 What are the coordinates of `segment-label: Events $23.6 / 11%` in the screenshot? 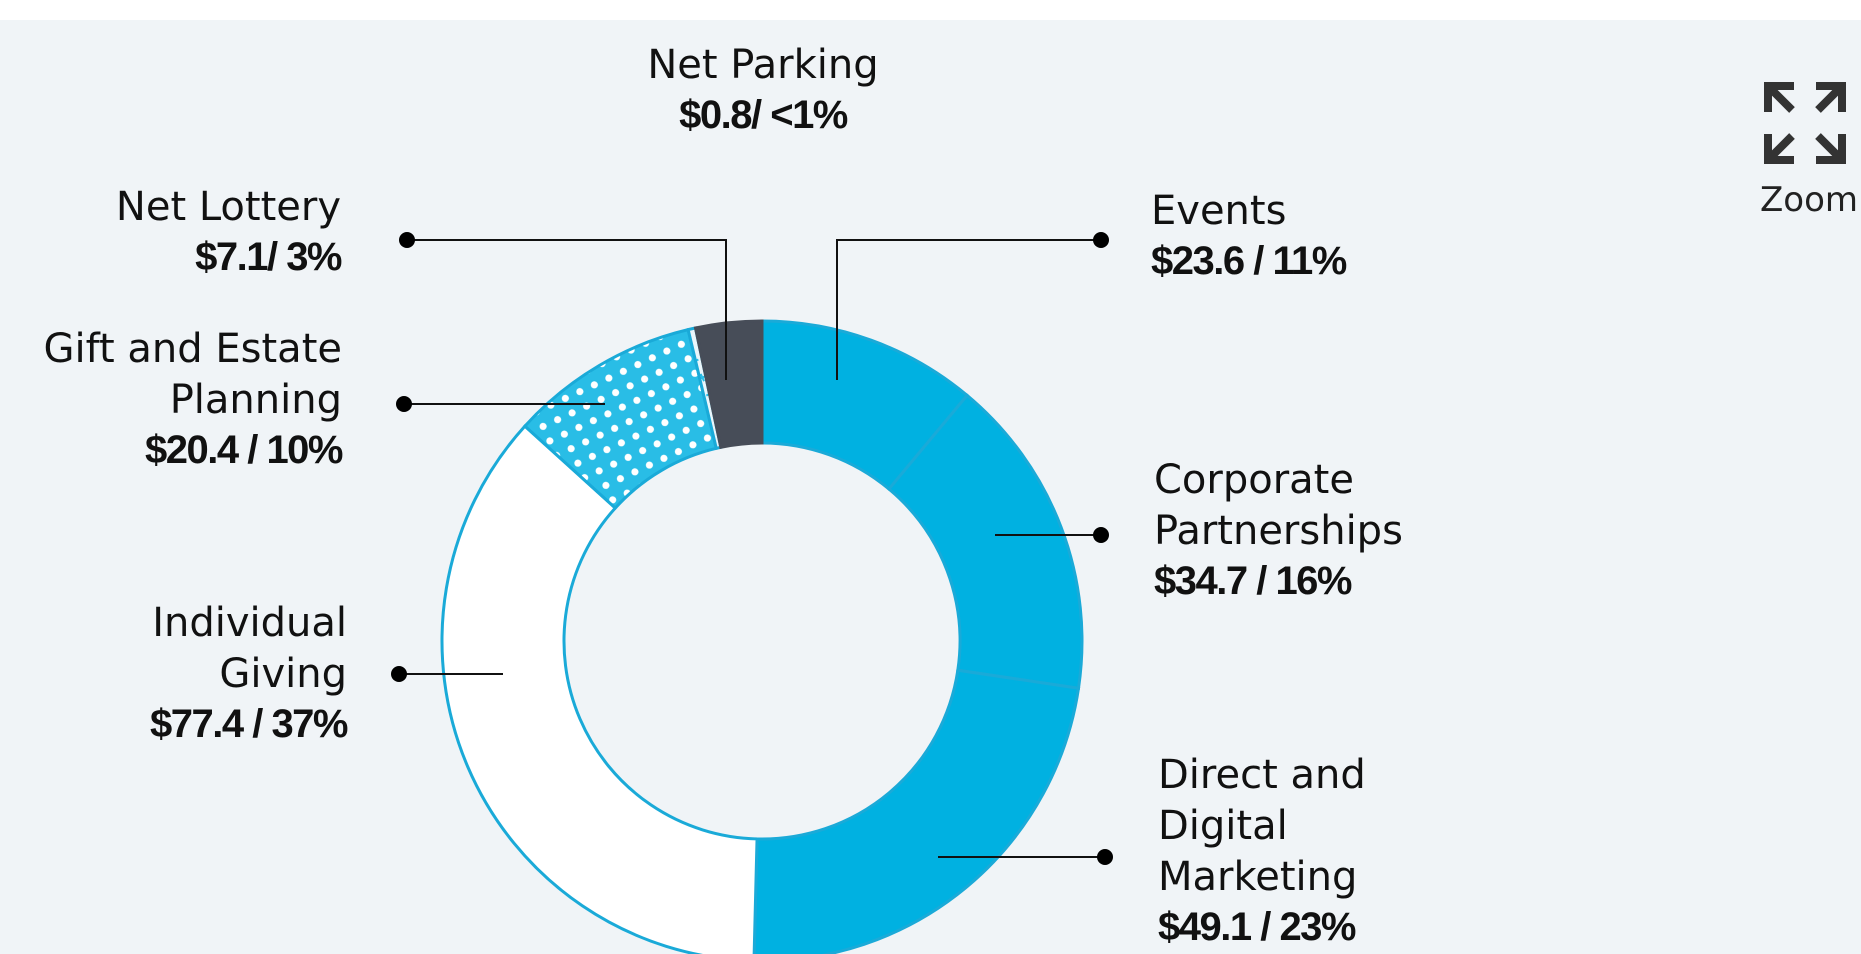 It's located at (1331, 235).